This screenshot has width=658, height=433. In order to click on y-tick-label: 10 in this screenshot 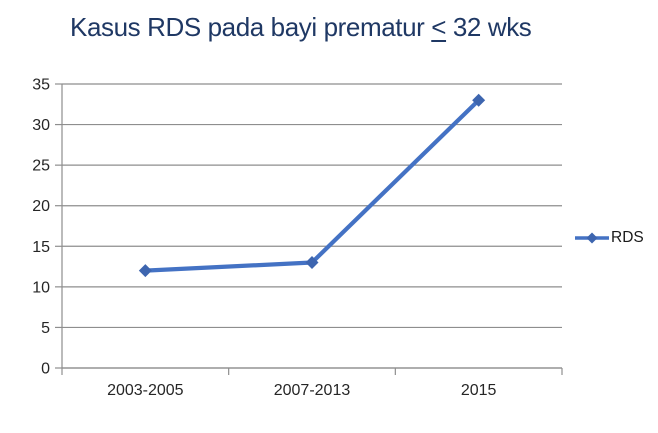, I will do `click(41, 287)`.